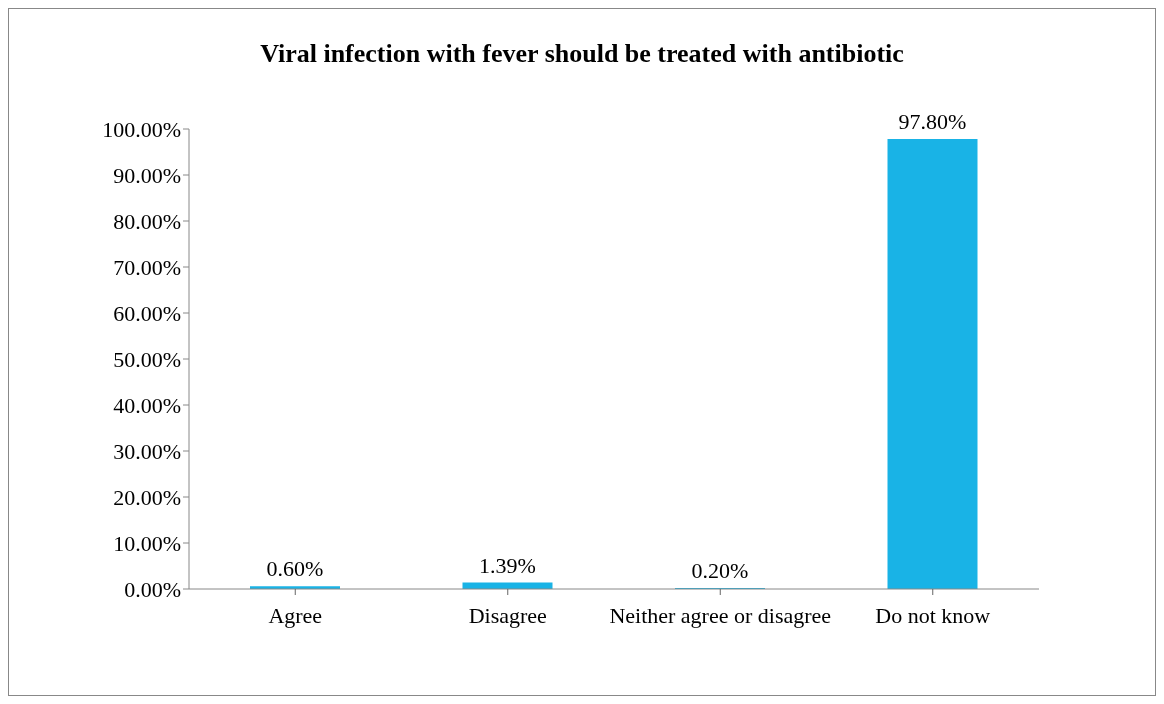  What do you see at coordinates (720, 615) in the screenshot?
I see `x-tick-label: Neither agree or disagree` at bounding box center [720, 615].